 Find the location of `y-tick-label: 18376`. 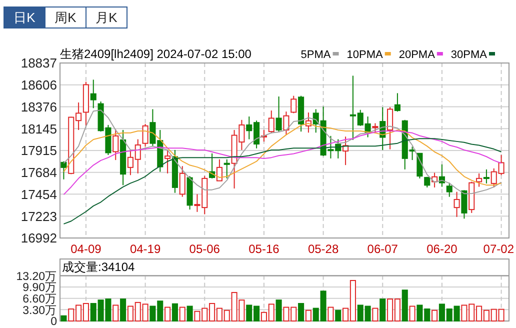

y-tick-label: 18376 is located at coordinates (38, 106).